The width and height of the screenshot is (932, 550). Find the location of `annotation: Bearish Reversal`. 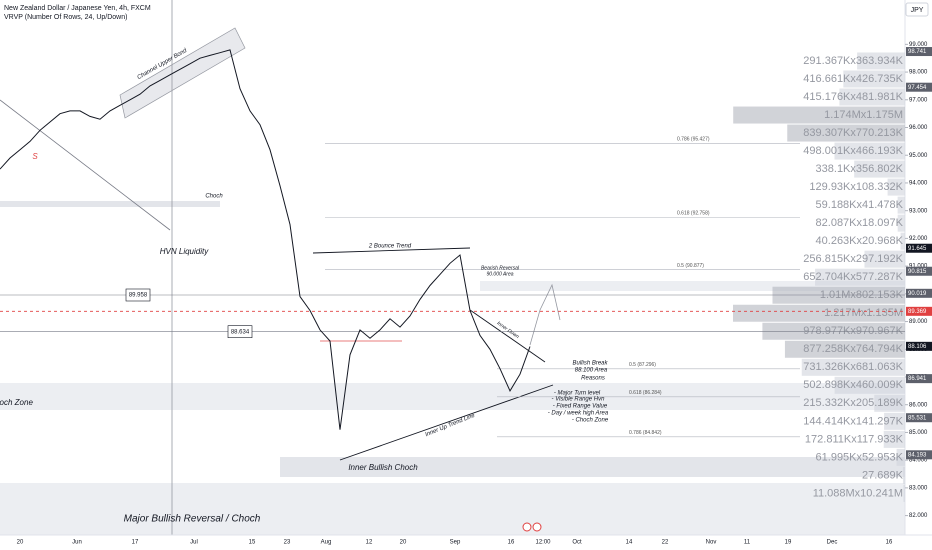

annotation: Bearish Reversal is located at coordinates (500, 268).